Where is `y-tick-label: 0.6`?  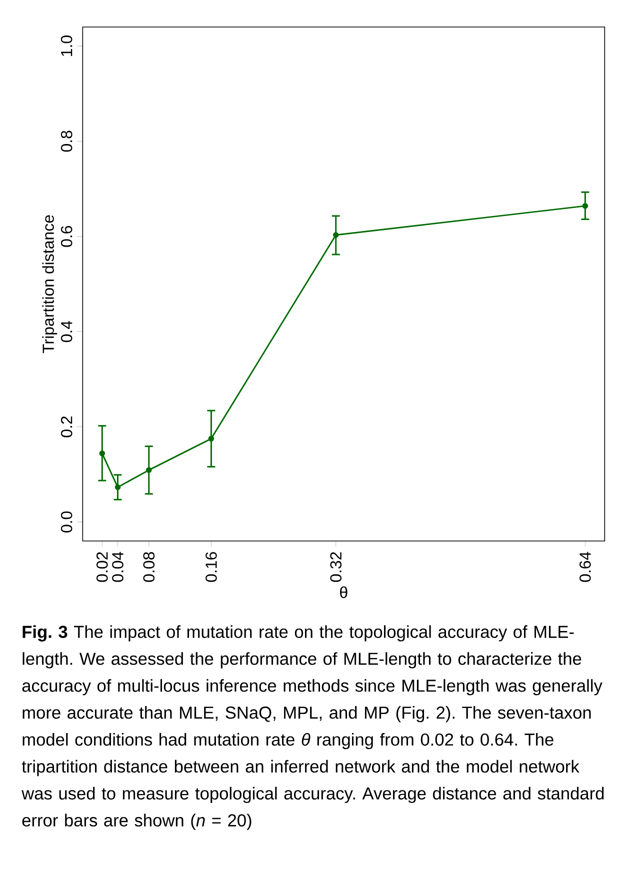 y-tick-label: 0.6 is located at coordinates (66, 236).